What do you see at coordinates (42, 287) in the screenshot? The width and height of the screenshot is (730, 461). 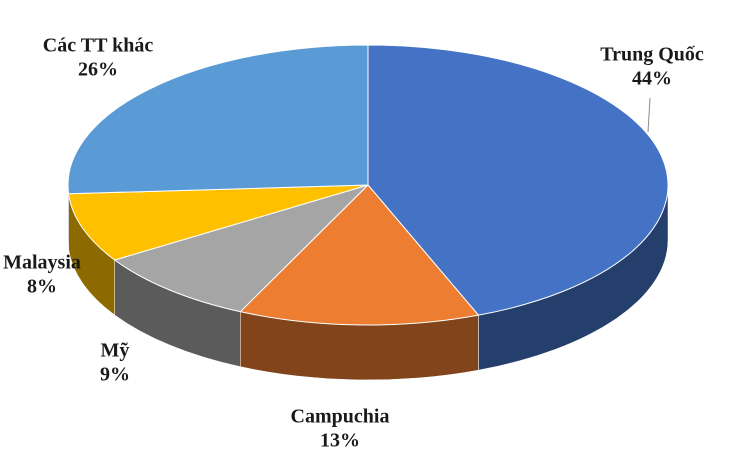 I see `slice-value-label: 8%` at bounding box center [42, 287].